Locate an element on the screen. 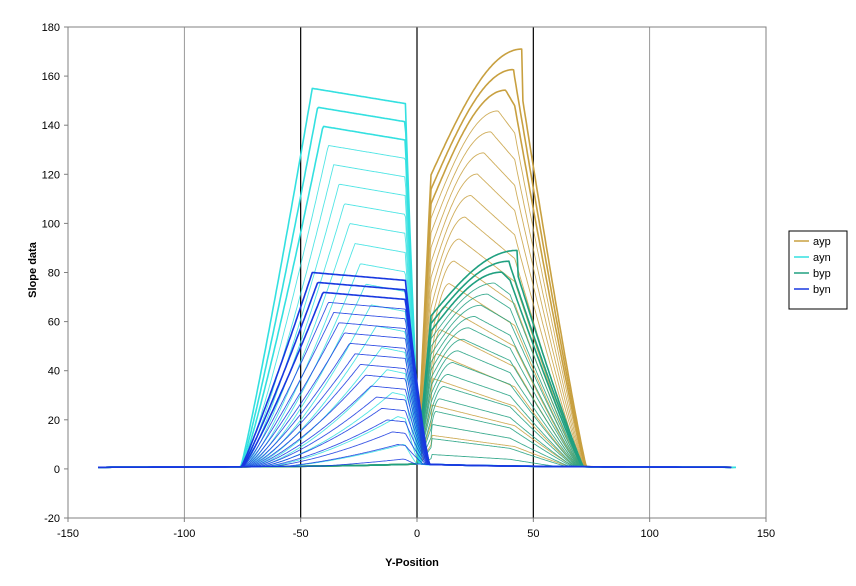  y-tick-label: 20 is located at coordinates (54, 421).